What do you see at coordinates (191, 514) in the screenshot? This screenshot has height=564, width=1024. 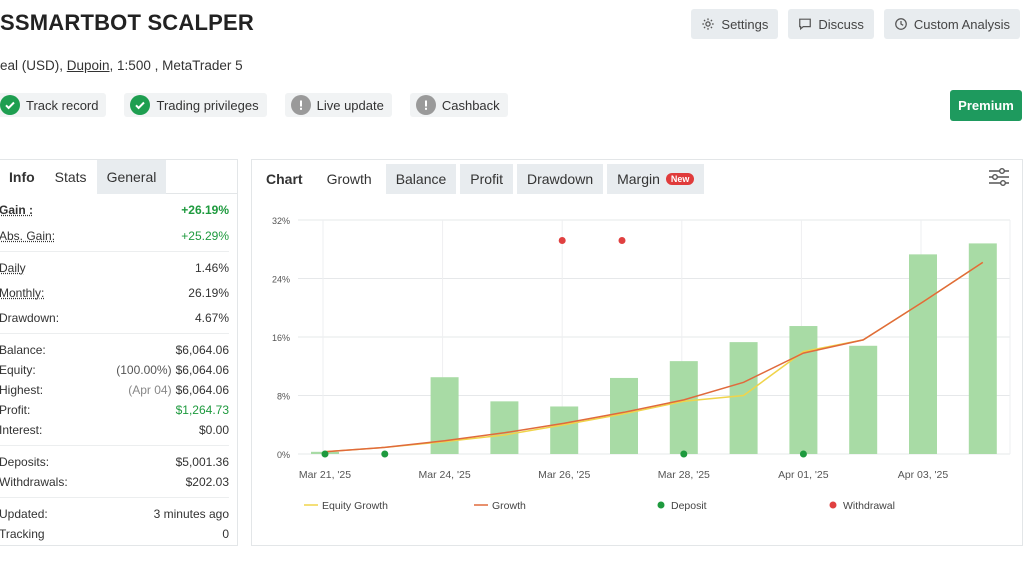 I see `stat-value: 3 minutes ago` at bounding box center [191, 514].